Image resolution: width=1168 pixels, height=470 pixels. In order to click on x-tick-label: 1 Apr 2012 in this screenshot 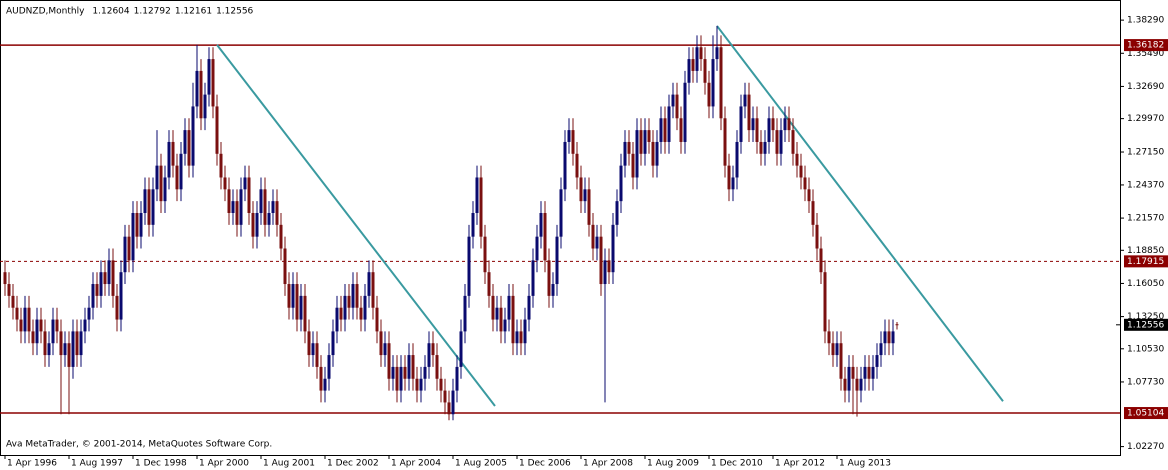, I will do `click(800, 464)`.